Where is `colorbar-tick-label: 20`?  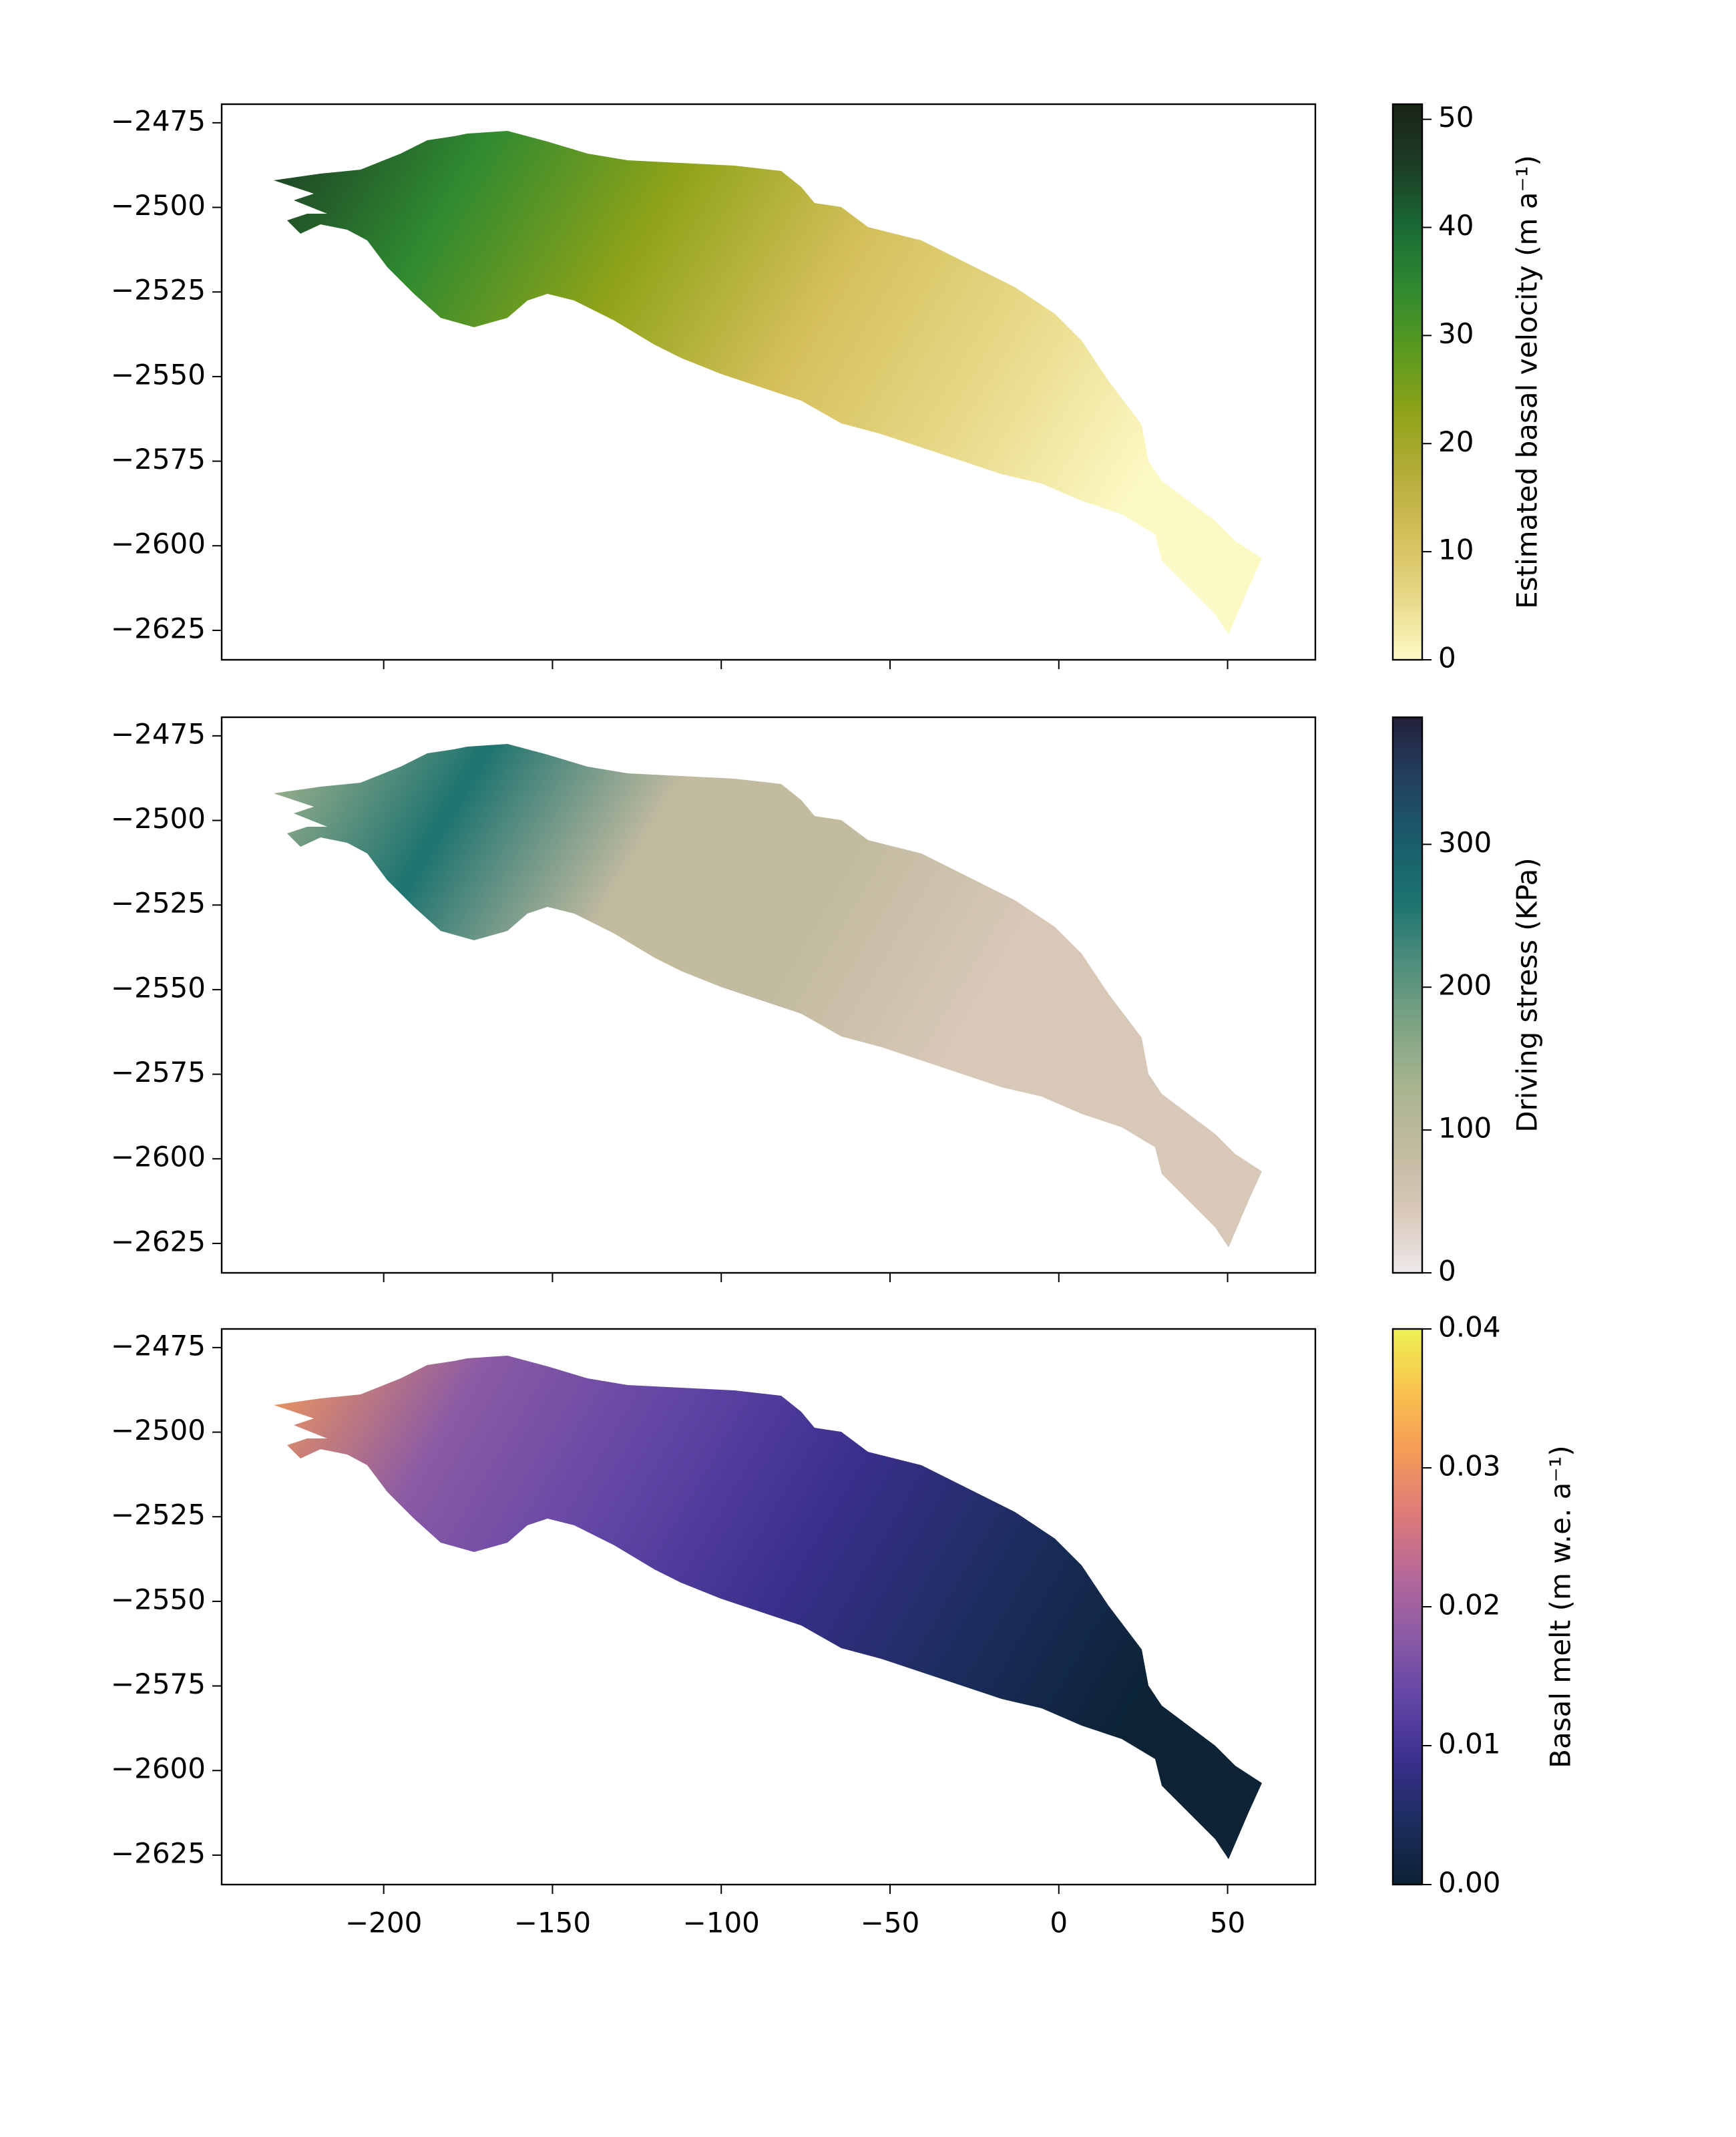 colorbar-tick-label: 20 is located at coordinates (1456, 441).